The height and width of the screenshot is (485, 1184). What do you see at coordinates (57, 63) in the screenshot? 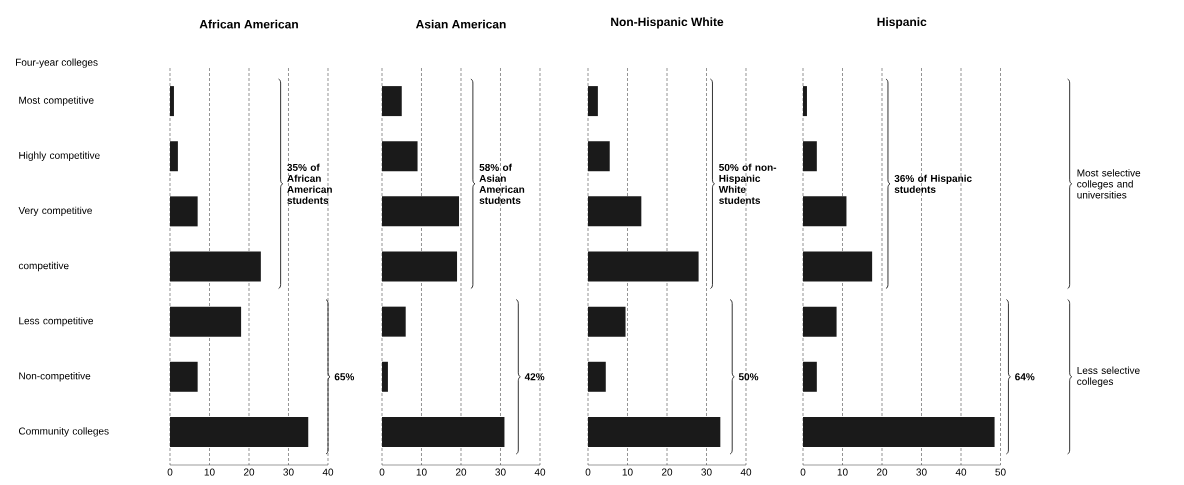
I see `text: Four-year colleges` at bounding box center [57, 63].